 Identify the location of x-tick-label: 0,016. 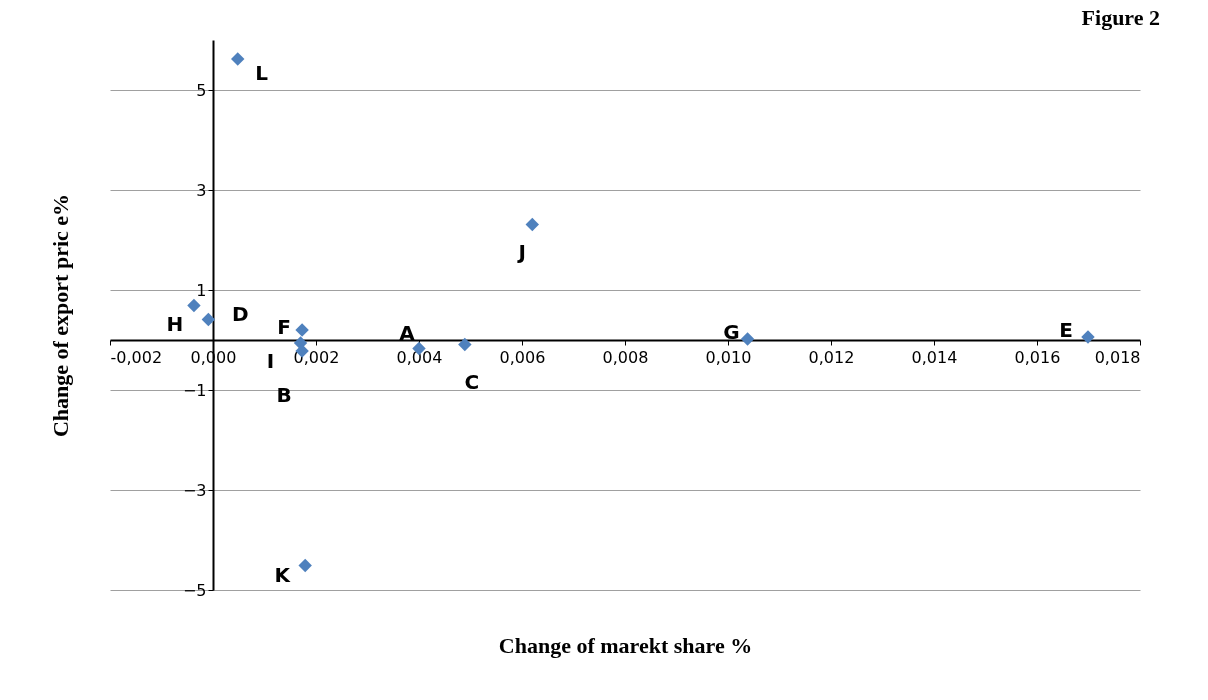
(1037, 357).